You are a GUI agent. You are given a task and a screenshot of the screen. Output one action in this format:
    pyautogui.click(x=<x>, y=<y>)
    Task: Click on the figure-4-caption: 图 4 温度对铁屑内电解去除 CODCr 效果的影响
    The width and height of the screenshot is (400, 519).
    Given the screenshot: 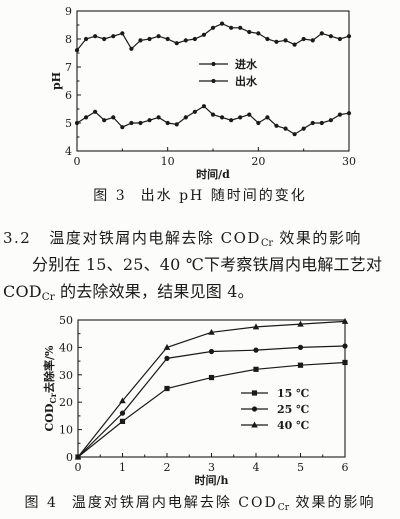 What is the action you would take?
    pyautogui.click(x=200, y=504)
    